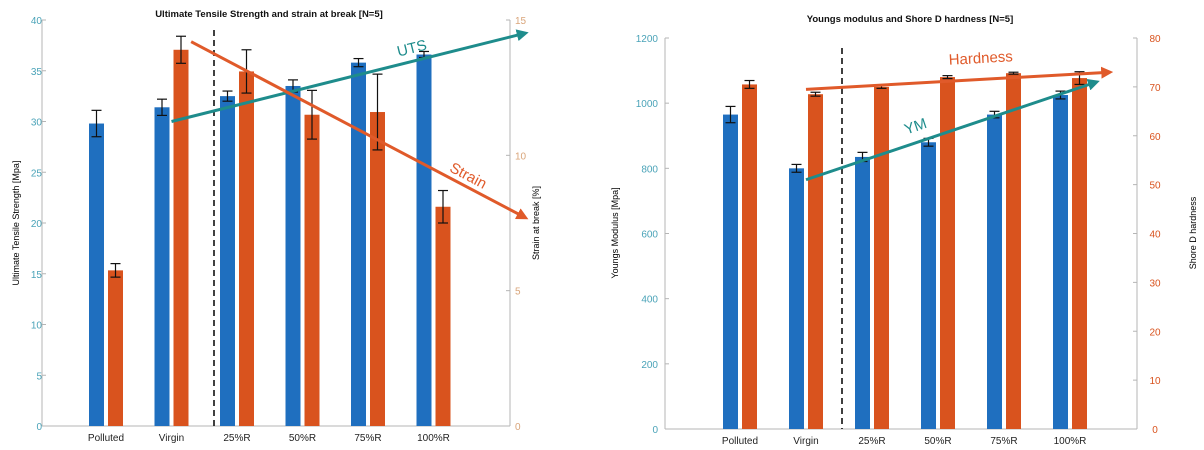 The height and width of the screenshot is (450, 1204). Describe the element at coordinates (980, 58) in the screenshot. I see `trend-label: Hardness` at that location.